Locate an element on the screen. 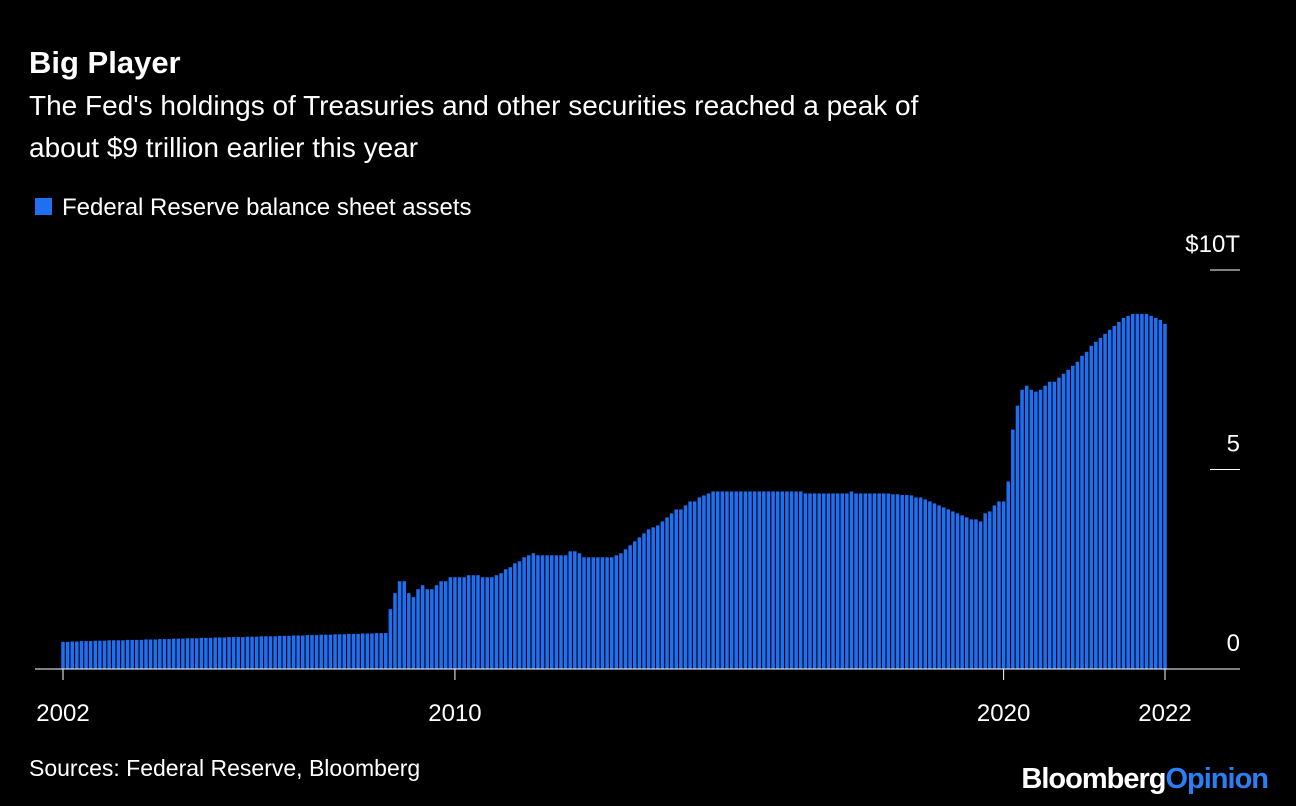  subtitle: about $9 trillion earlier this year is located at coordinates (223, 147).